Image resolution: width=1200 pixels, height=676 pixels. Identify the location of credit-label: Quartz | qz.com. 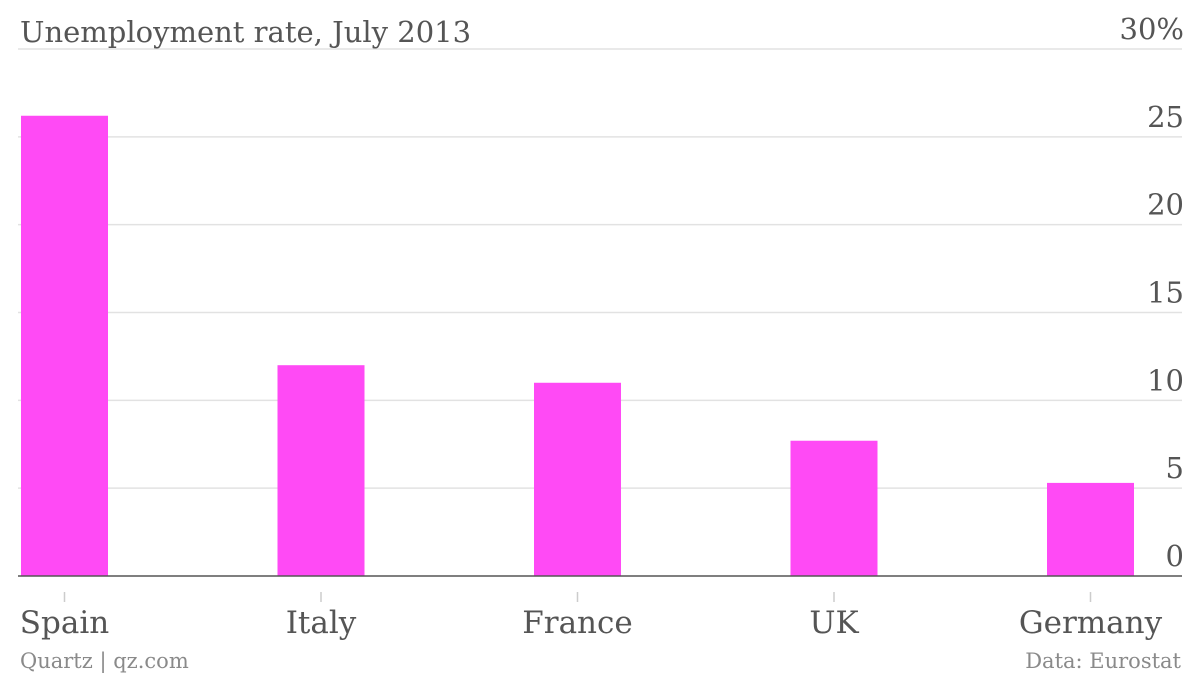
(104, 661).